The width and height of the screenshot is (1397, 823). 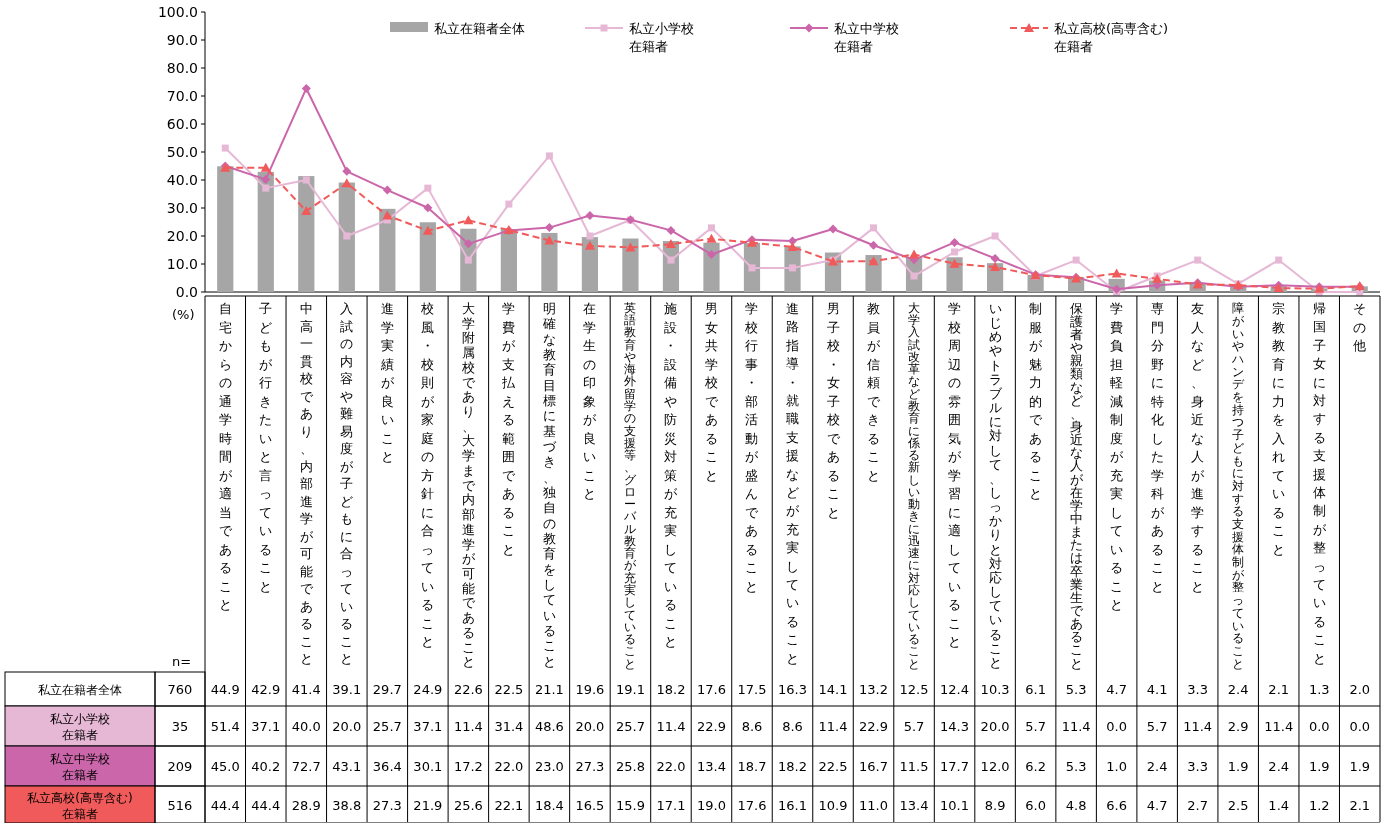 I want to click on text: 209, so click(x=180, y=766).